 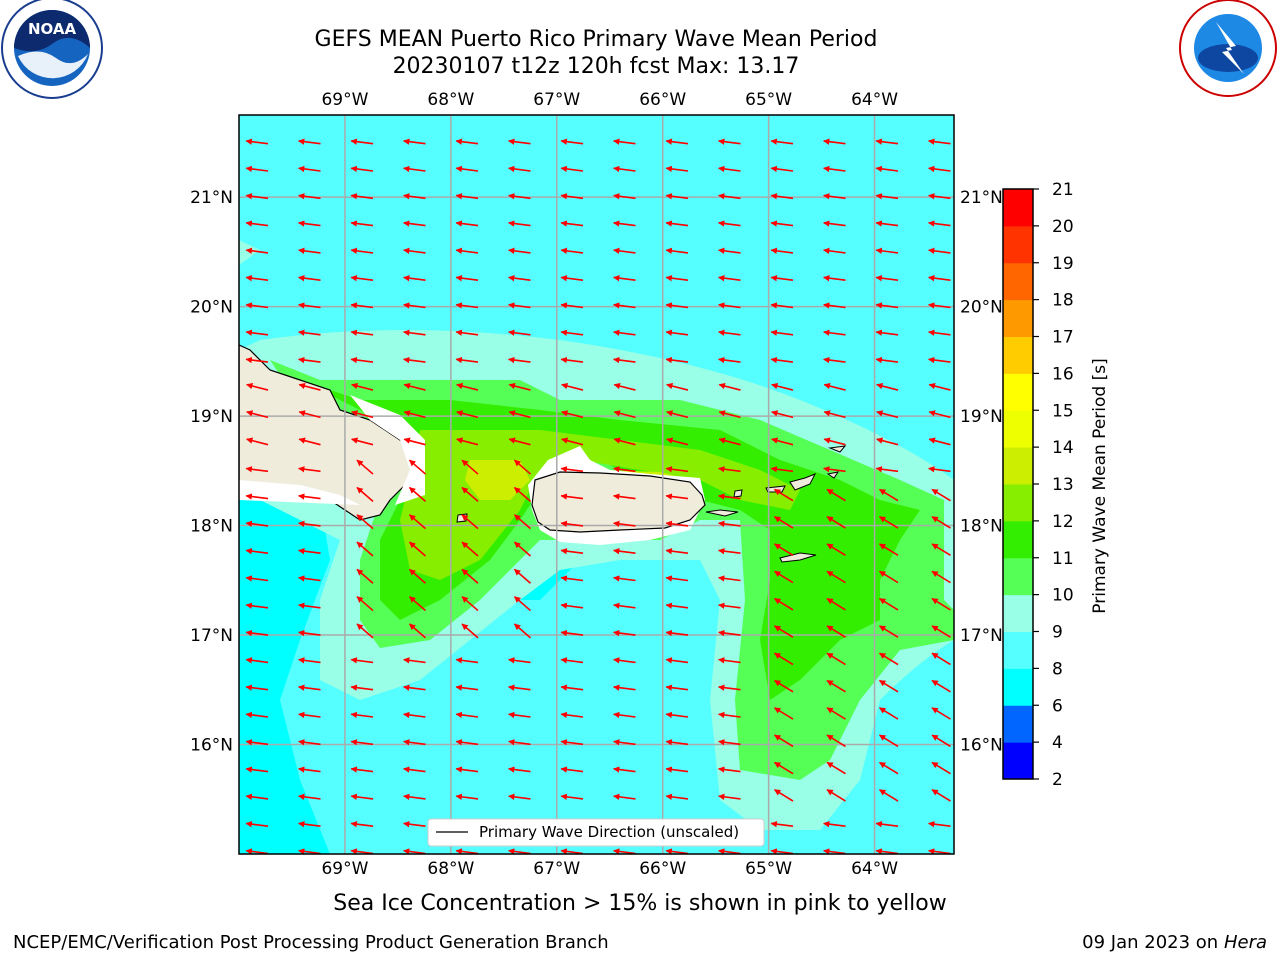 I want to click on noaa-logo: NOAA, so click(x=52, y=49).